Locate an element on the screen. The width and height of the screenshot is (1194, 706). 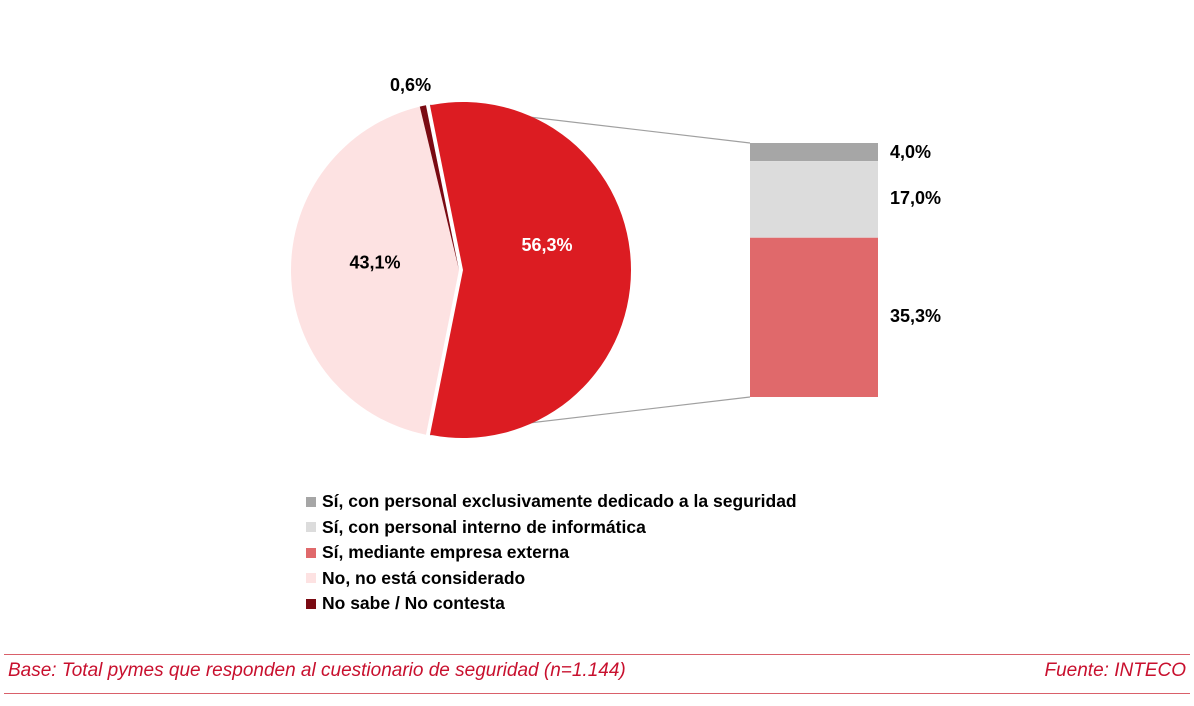
bar-label-exclusivo: 4,0% is located at coordinates (910, 152).